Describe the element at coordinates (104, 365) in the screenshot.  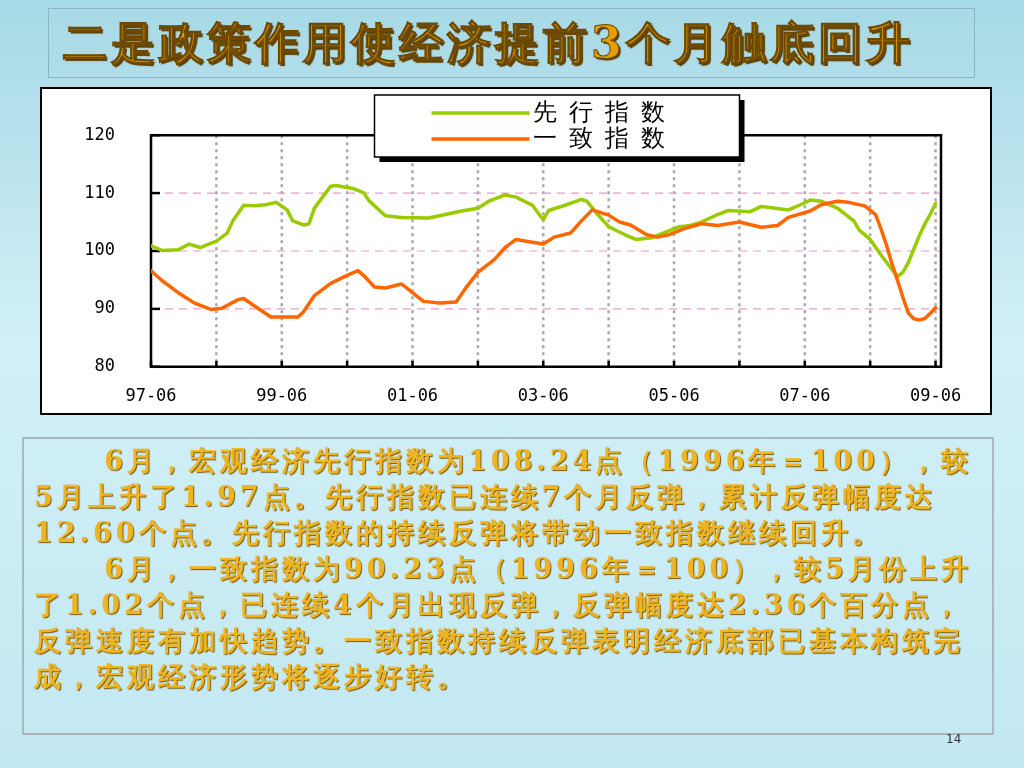
I see `y-tick-label: 80` at that location.